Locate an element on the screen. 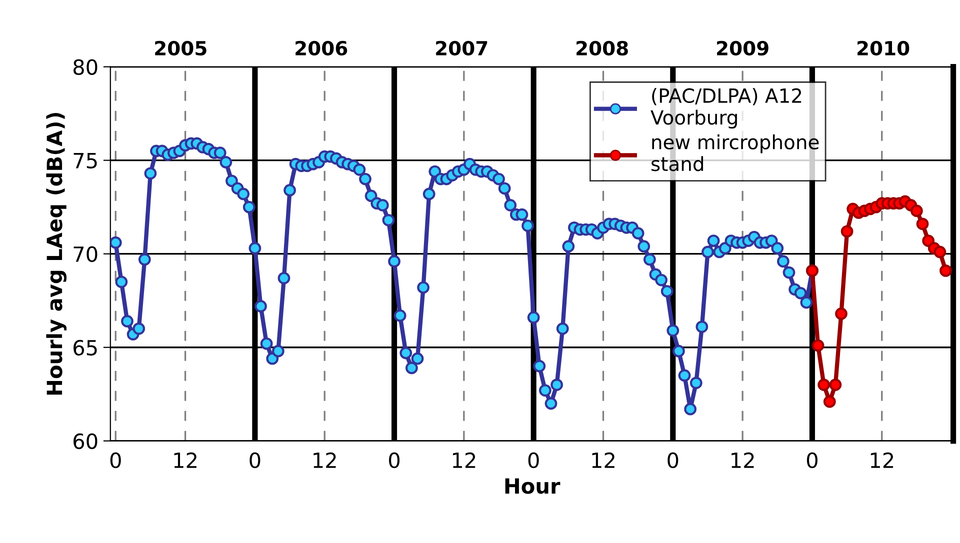  x-axis-title: Hour is located at coordinates (532, 486).